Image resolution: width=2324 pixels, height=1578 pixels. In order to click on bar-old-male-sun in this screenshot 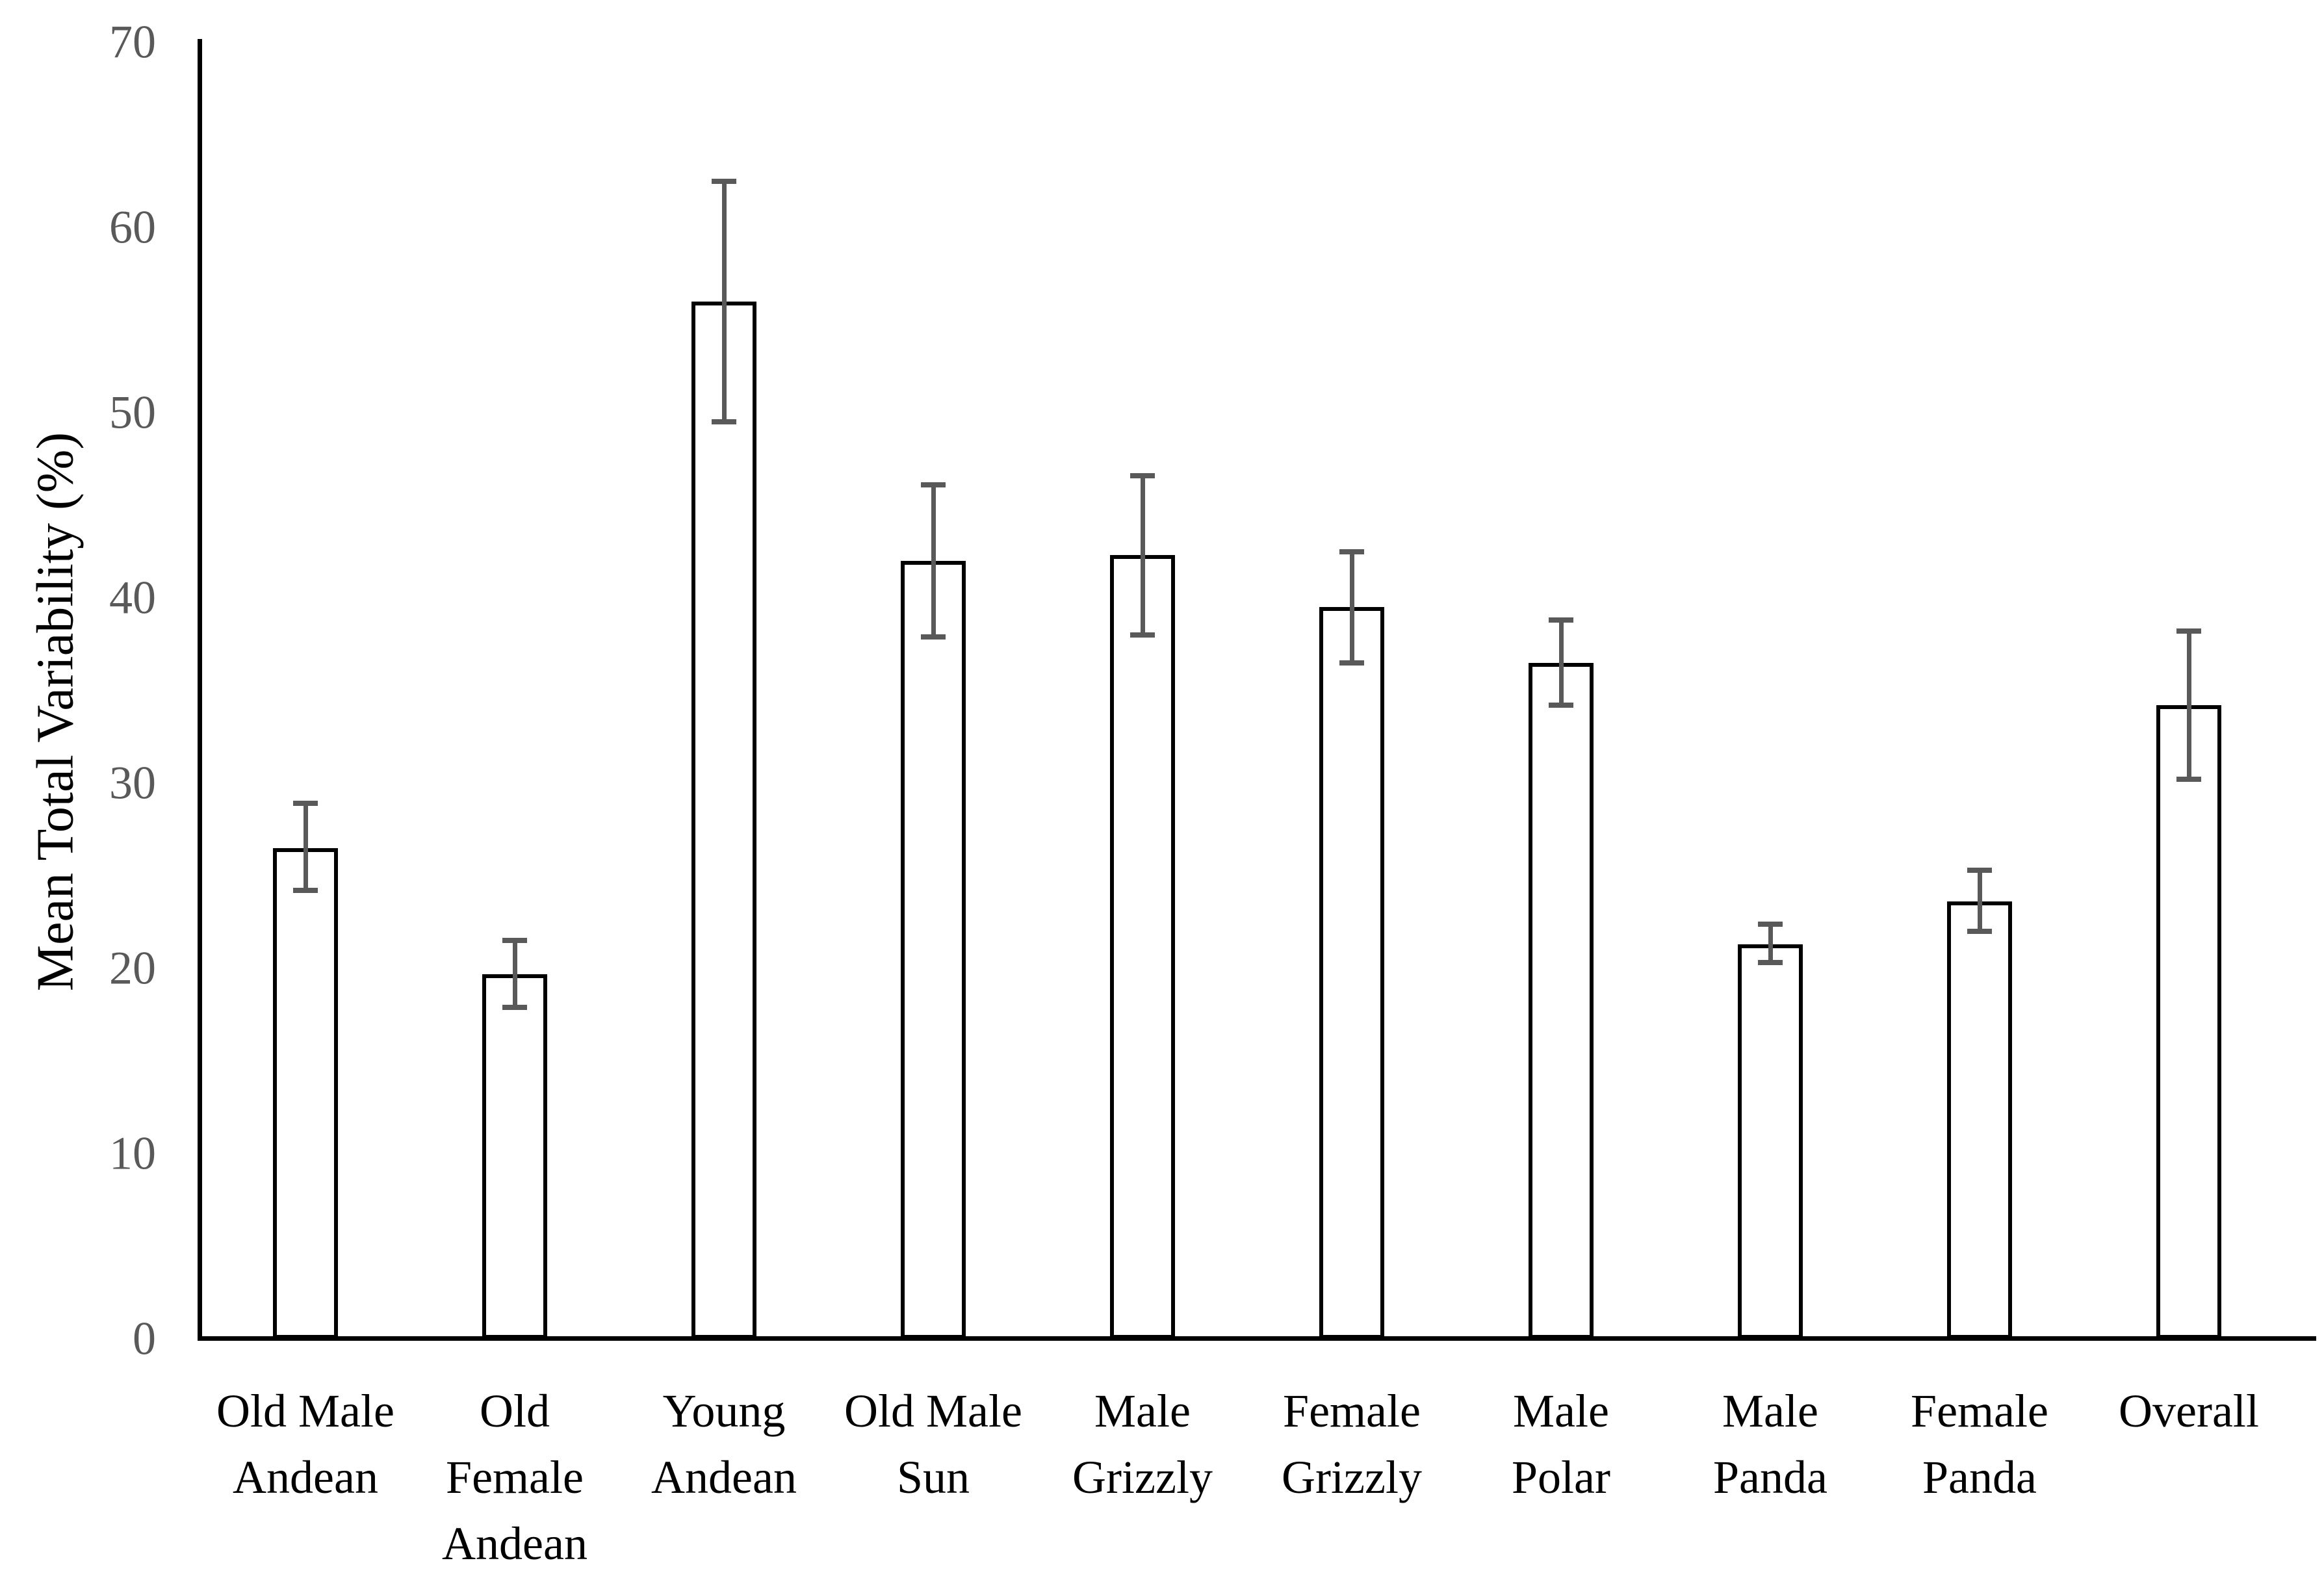, I will do `click(933, 950)`.